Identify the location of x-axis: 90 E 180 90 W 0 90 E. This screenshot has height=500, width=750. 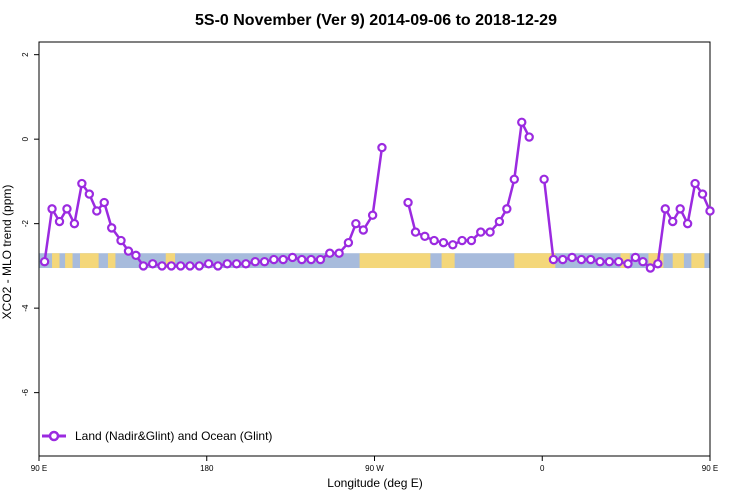
(374, 464).